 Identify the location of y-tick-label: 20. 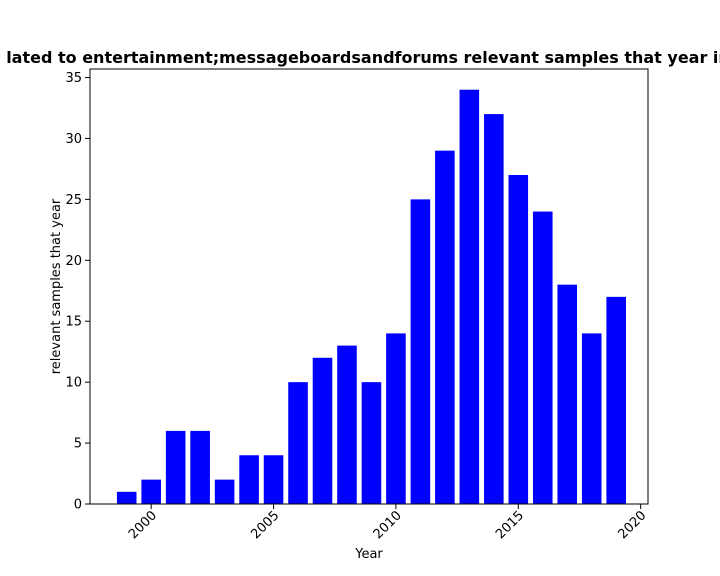
(73, 261).